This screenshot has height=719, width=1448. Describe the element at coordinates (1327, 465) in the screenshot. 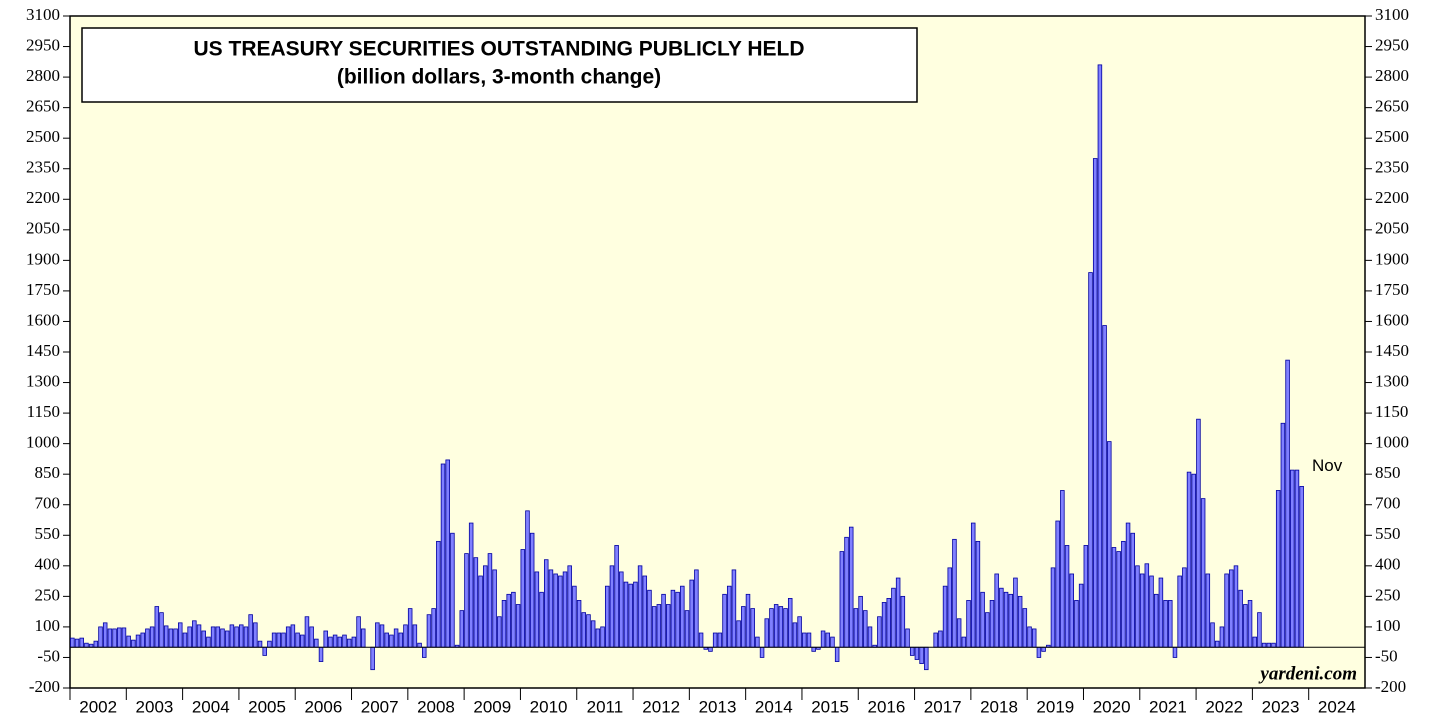

I see `annotation: Nov` at that location.